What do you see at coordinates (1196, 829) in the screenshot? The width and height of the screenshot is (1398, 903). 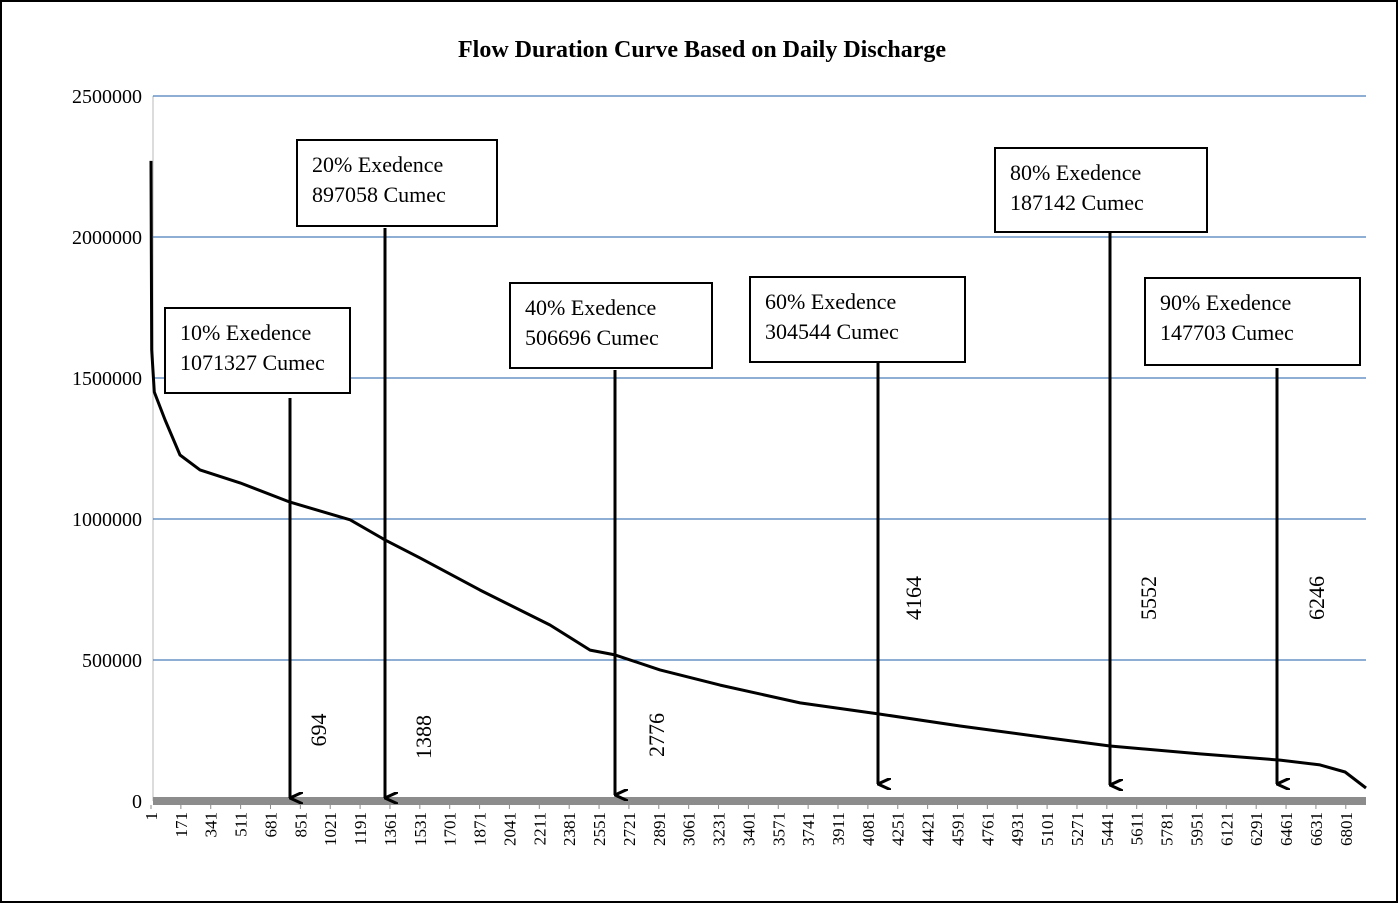 I see `x-tick-label: 5951` at bounding box center [1196, 829].